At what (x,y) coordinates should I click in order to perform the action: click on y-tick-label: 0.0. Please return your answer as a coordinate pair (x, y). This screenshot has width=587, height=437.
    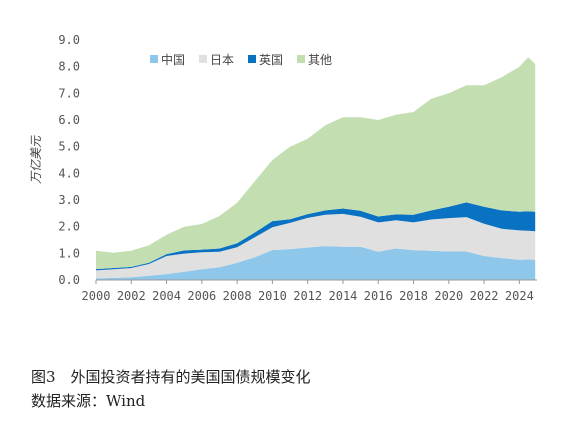
    Looking at the image, I should click on (69, 280).